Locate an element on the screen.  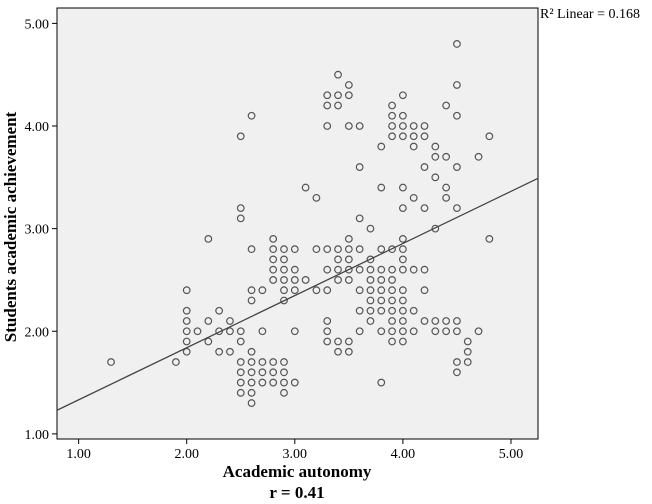
x-tick-label: 5.00 is located at coordinates (511, 454).